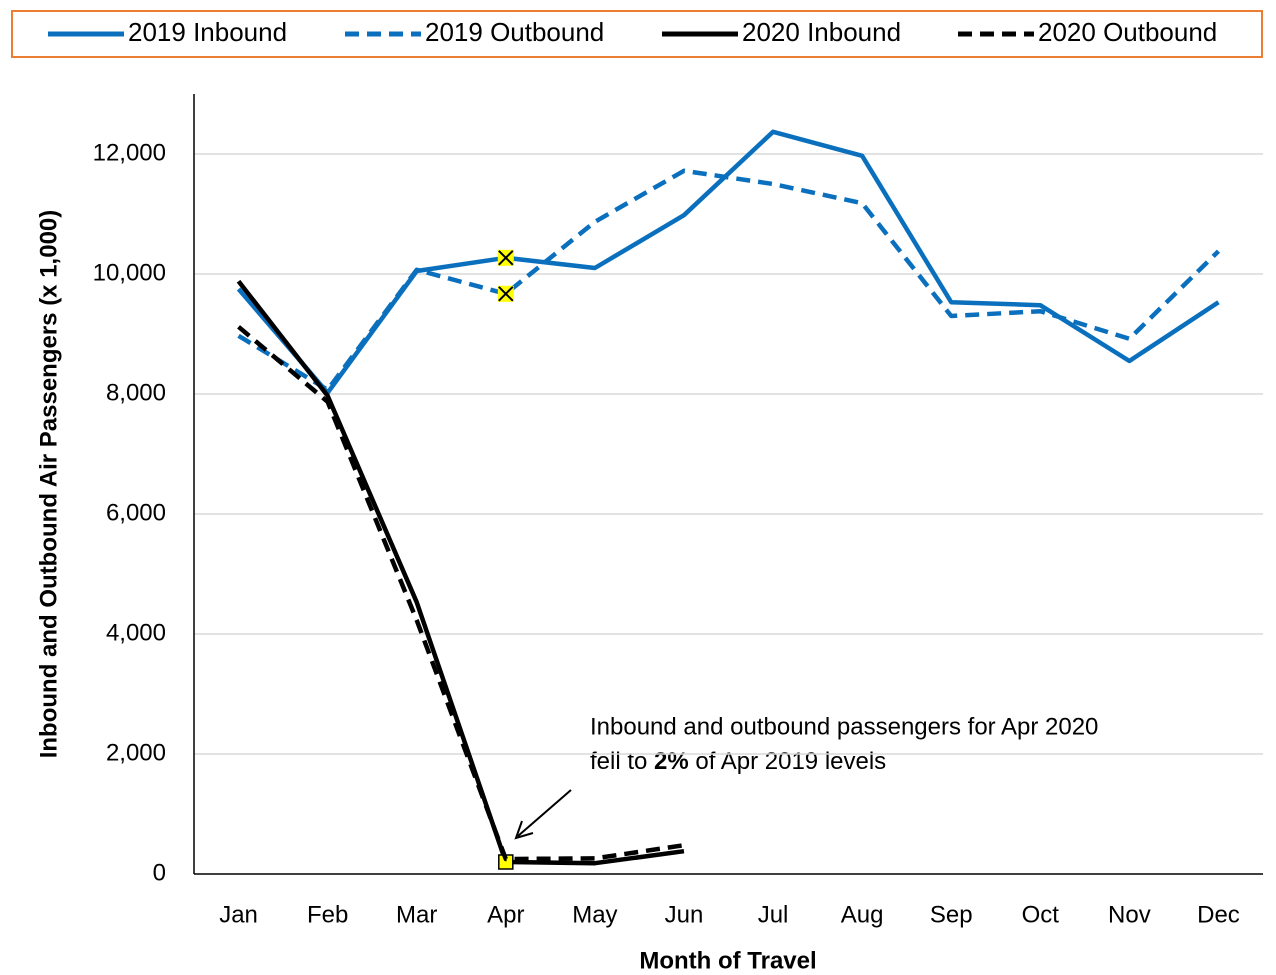  I want to click on y-tick-label: 0, so click(159, 872).